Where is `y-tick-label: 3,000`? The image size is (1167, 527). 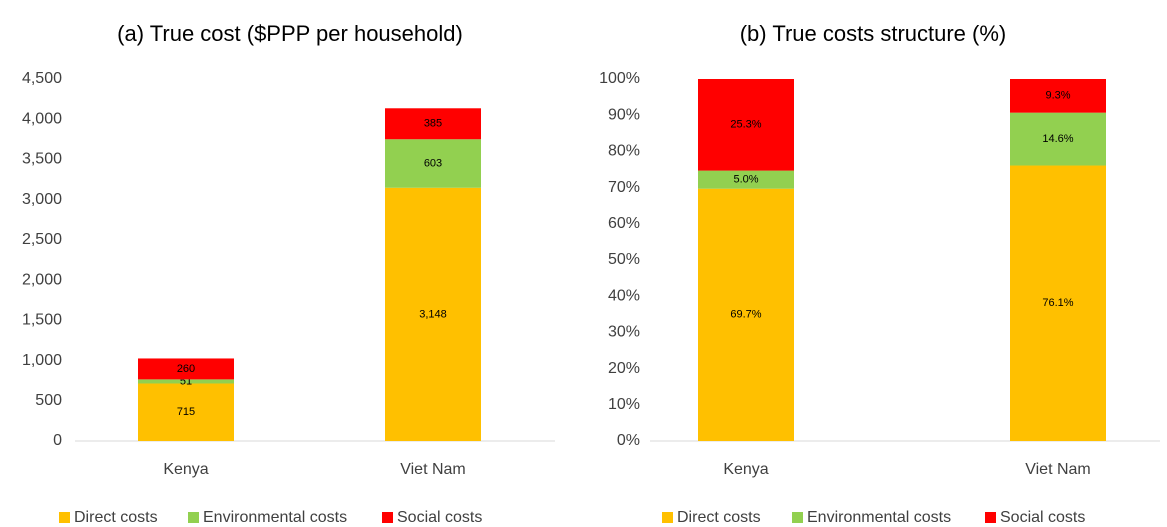 y-tick-label: 3,000 is located at coordinates (42, 199).